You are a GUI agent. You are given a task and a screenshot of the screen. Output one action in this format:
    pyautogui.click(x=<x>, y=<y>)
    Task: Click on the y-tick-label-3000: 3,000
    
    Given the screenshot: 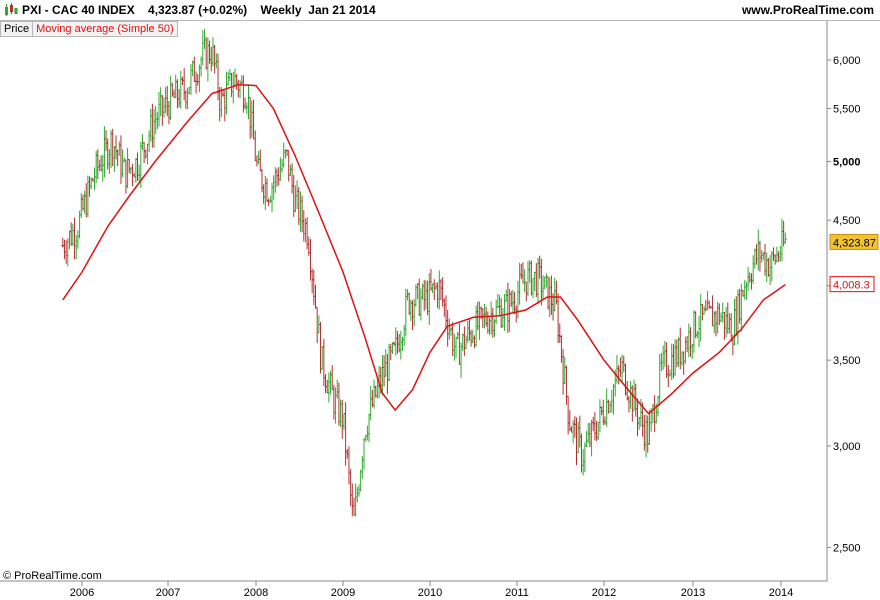 What is the action you would take?
    pyautogui.click(x=847, y=447)
    